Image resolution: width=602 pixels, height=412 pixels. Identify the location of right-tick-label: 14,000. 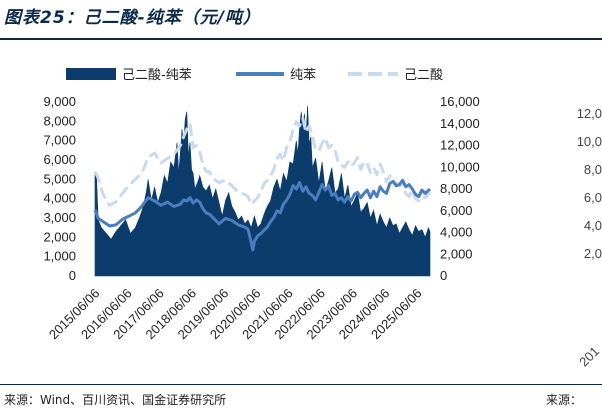
(460, 123).